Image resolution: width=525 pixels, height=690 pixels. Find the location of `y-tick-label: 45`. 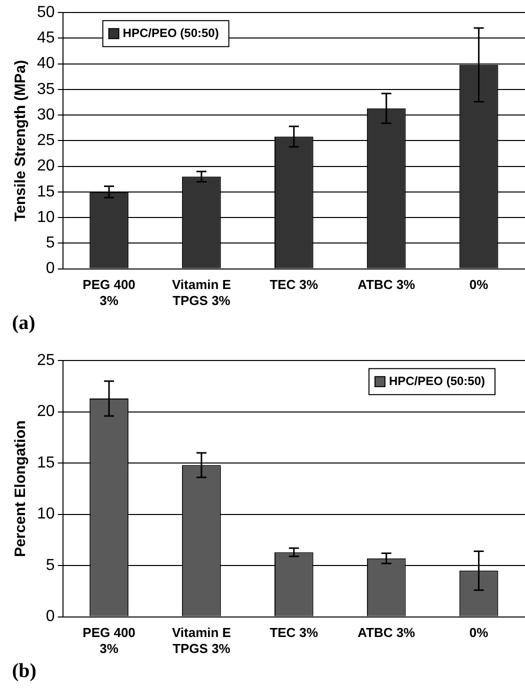

y-tick-label: 45 is located at coordinates (46, 38).